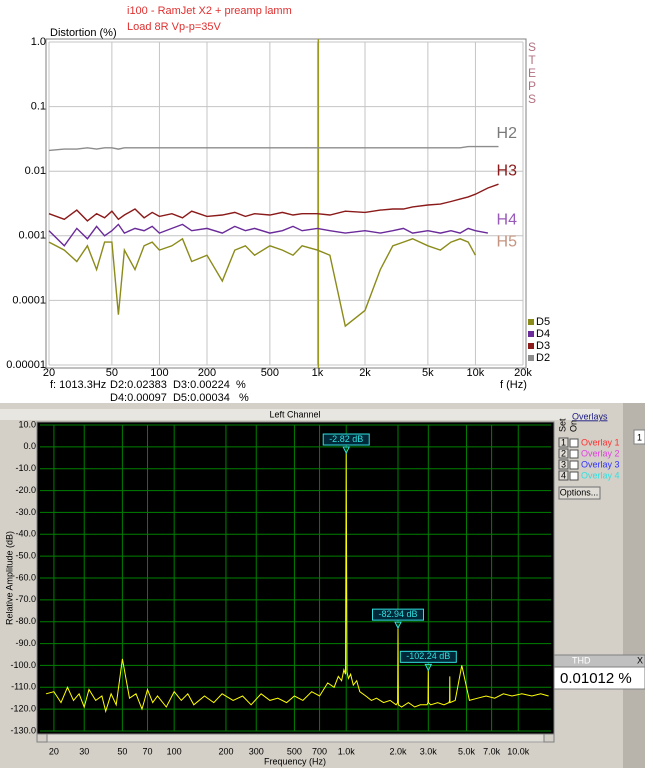 The width and height of the screenshot is (645, 768). Describe the element at coordinates (543, 358) in the screenshot. I see `legend-label: D2` at that location.